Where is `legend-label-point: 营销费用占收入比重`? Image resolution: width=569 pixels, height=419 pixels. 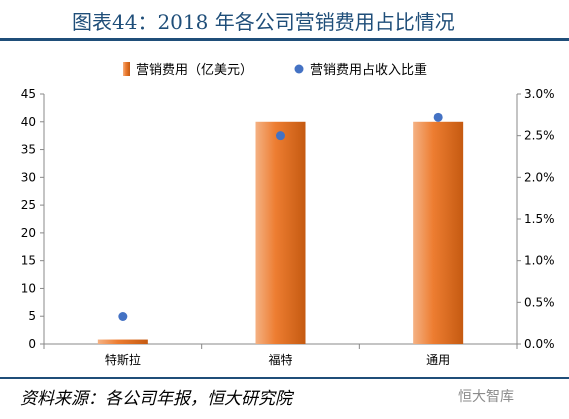
legend-label-point: 营销费用占收入比重 is located at coordinates (368, 70).